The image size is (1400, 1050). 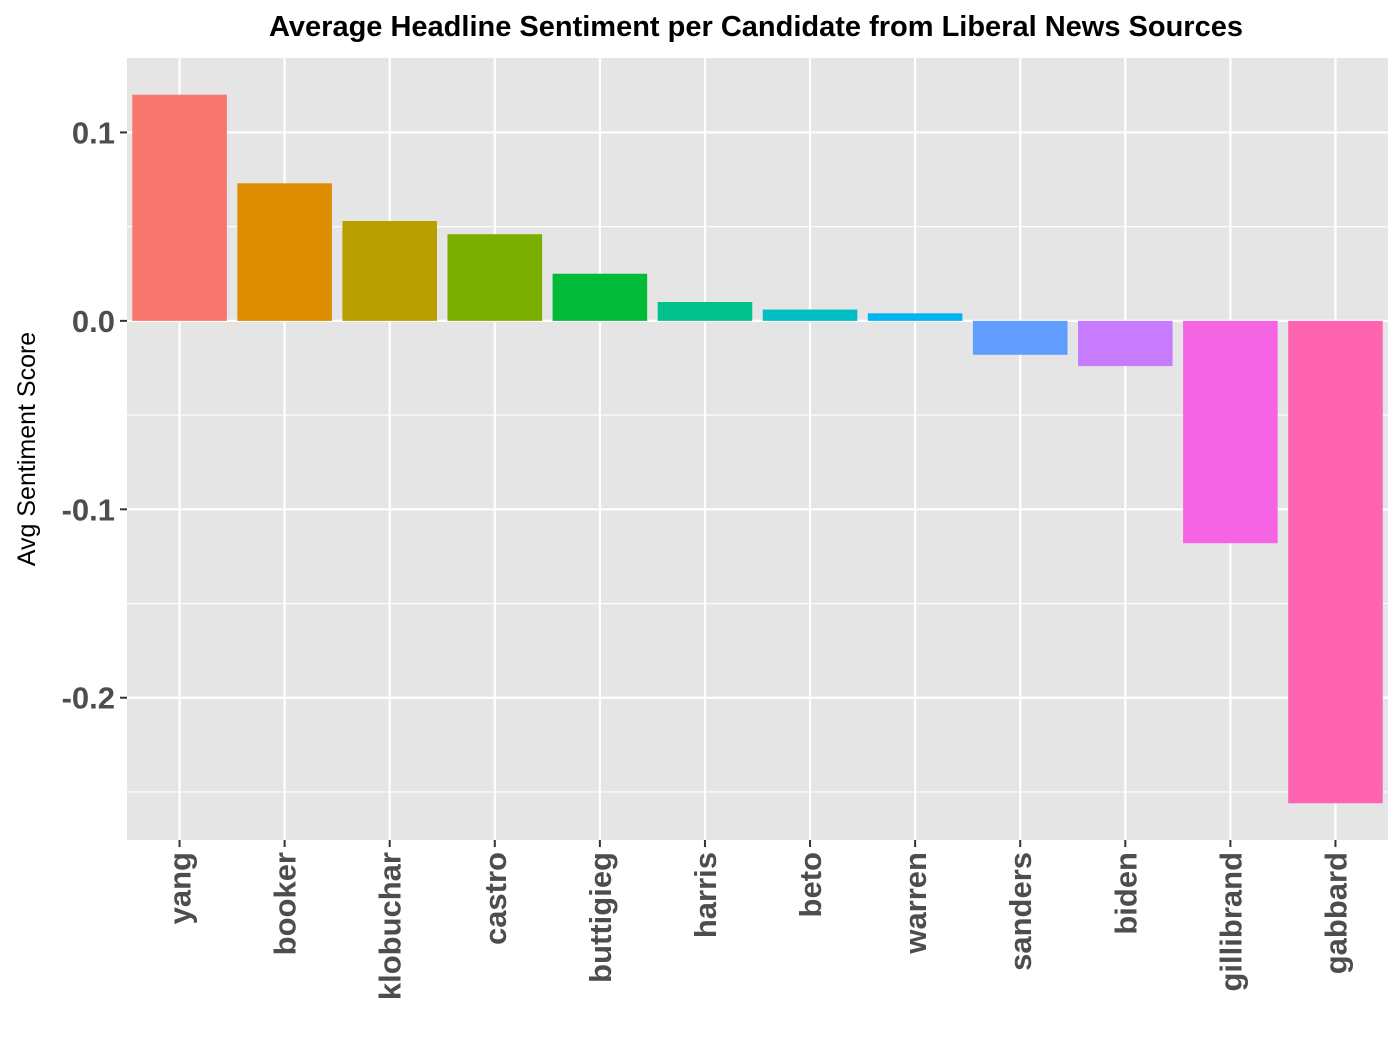 I want to click on x-tick-label-gillibrand: gillibrand, so click(x=1230, y=922).